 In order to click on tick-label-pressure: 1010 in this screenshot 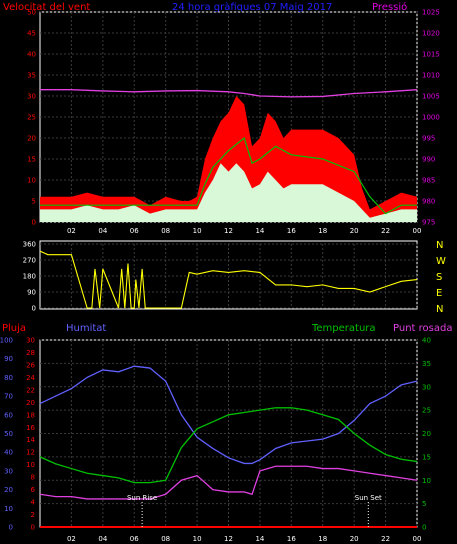, I will do `click(431, 76)`.